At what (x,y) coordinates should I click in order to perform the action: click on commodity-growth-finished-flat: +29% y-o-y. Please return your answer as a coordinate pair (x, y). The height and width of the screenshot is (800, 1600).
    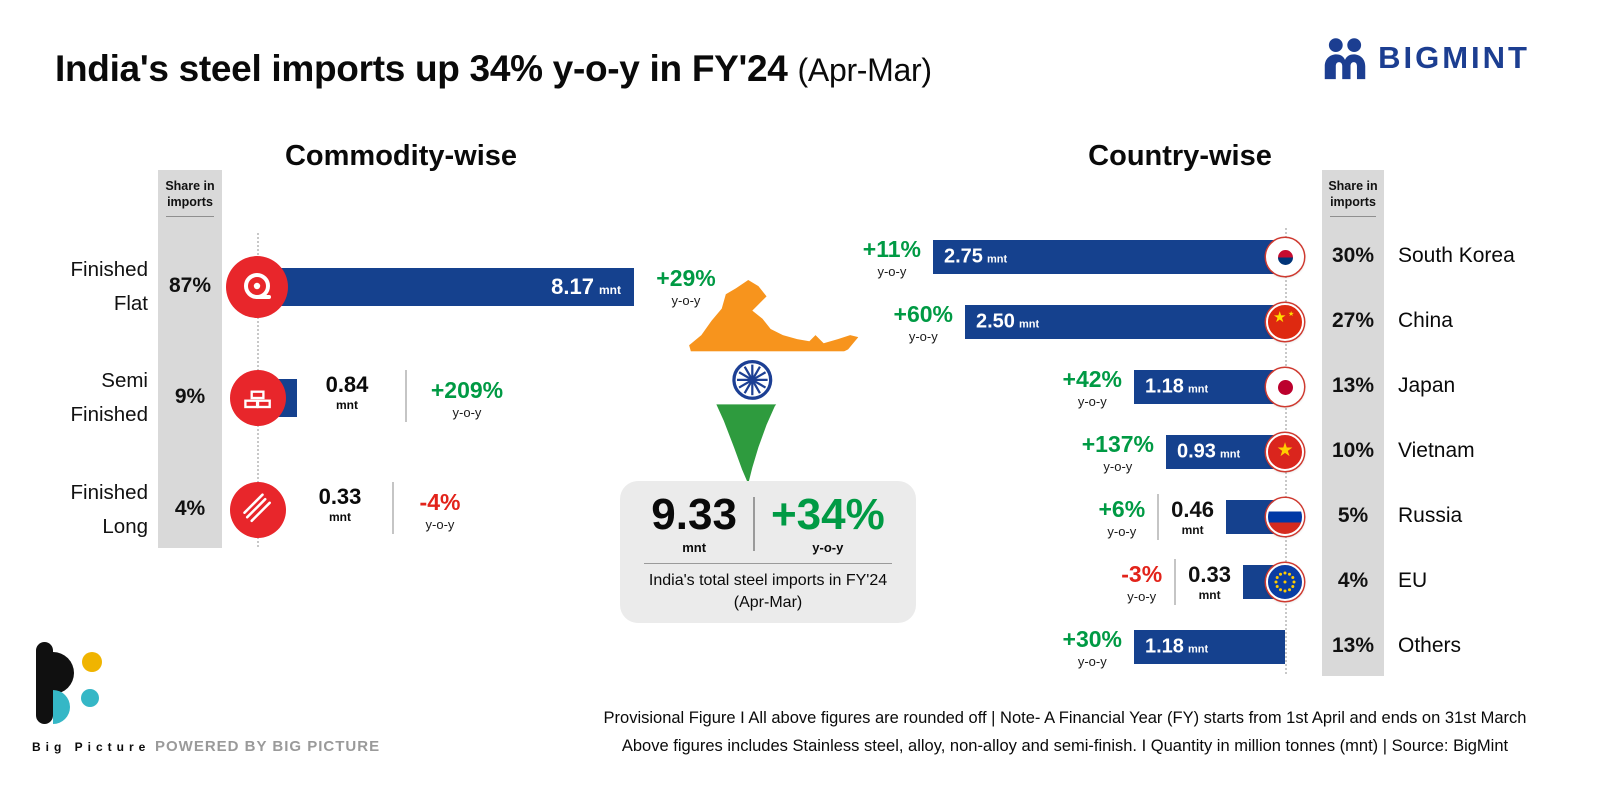
    Looking at the image, I should click on (686, 286).